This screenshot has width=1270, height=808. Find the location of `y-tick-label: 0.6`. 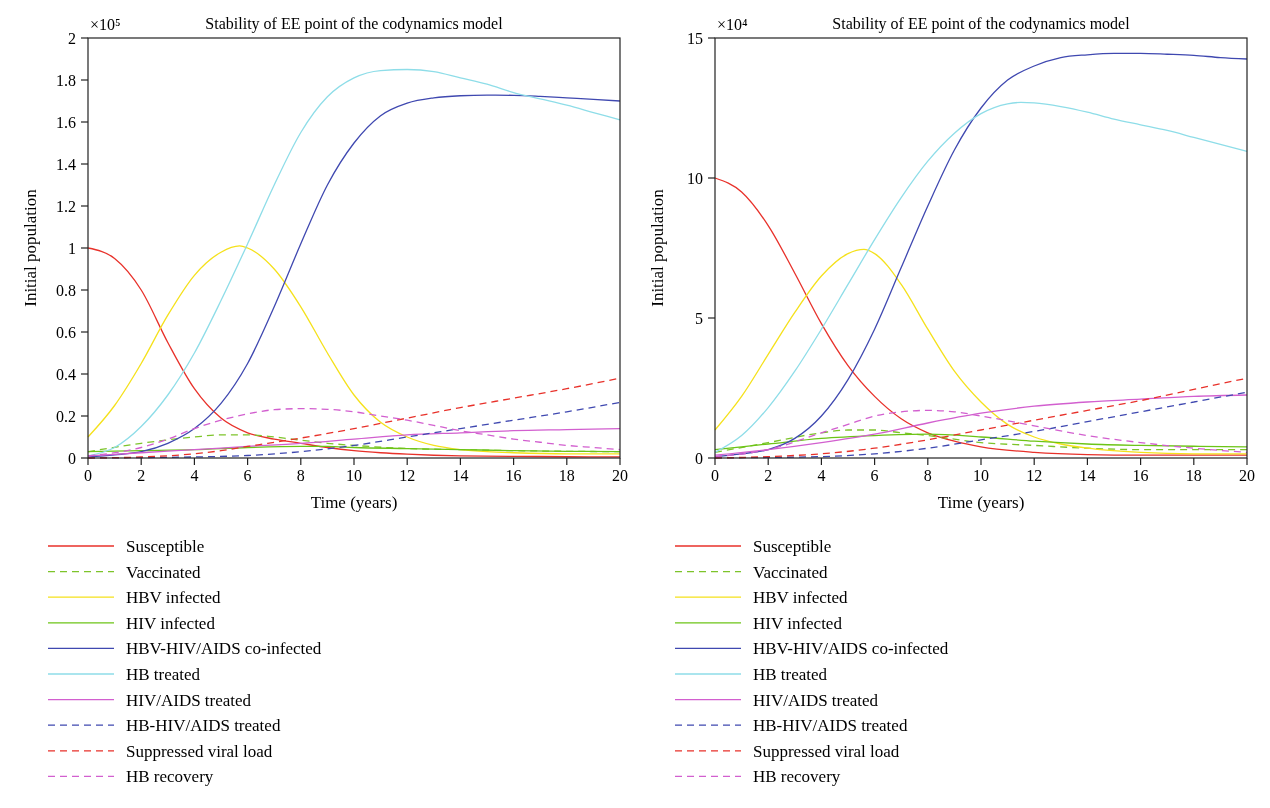

y-tick-label: 0.6 is located at coordinates (66, 332).